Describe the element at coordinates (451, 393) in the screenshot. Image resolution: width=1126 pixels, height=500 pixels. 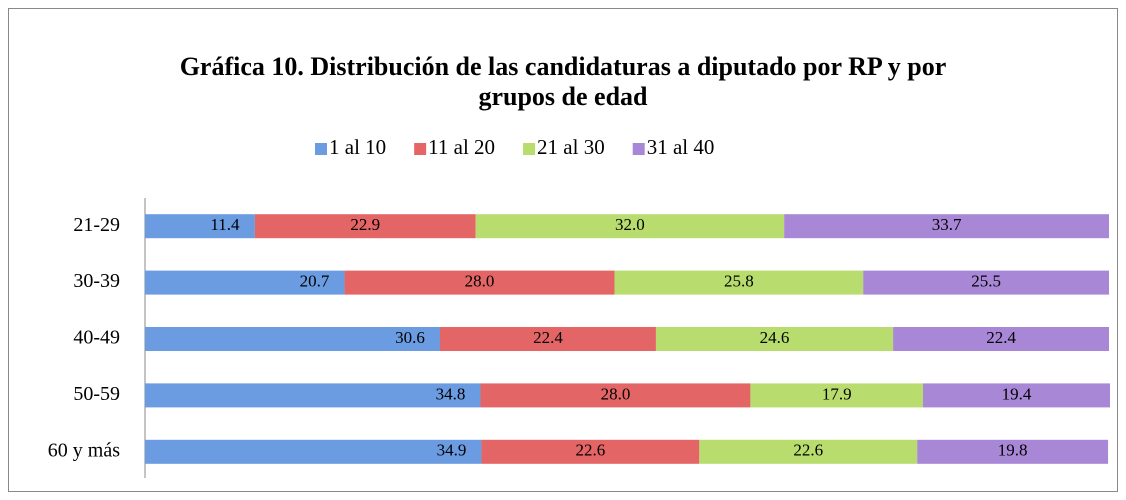
I see `data-label: 34.8` at that location.